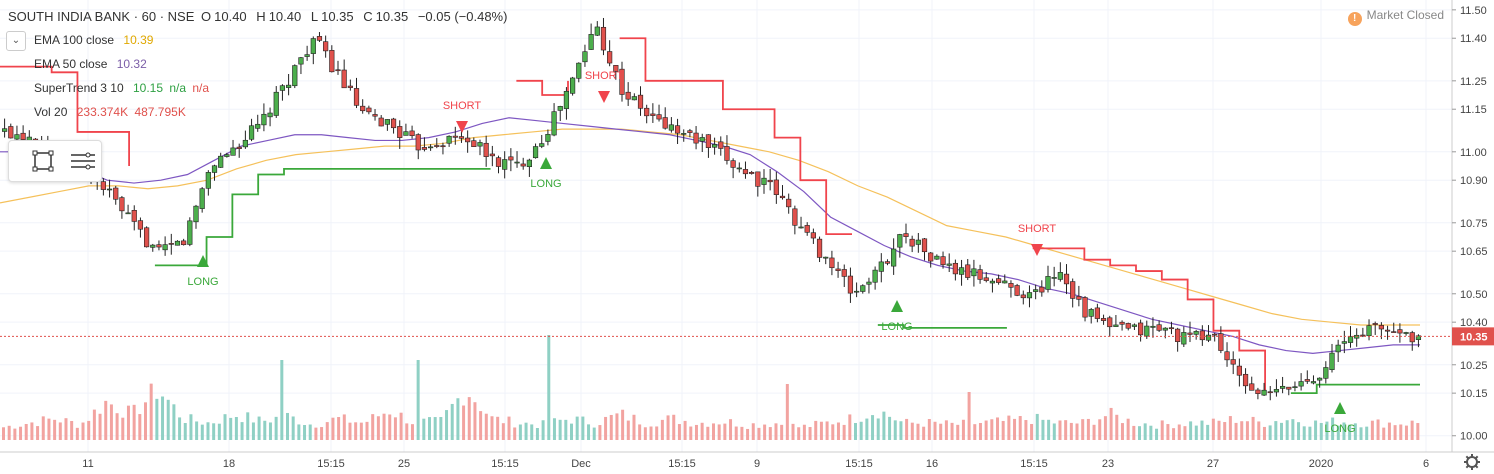 Image resolution: width=1494 pixels, height=474 pixels. I want to click on long-arrow, so click(203, 261).